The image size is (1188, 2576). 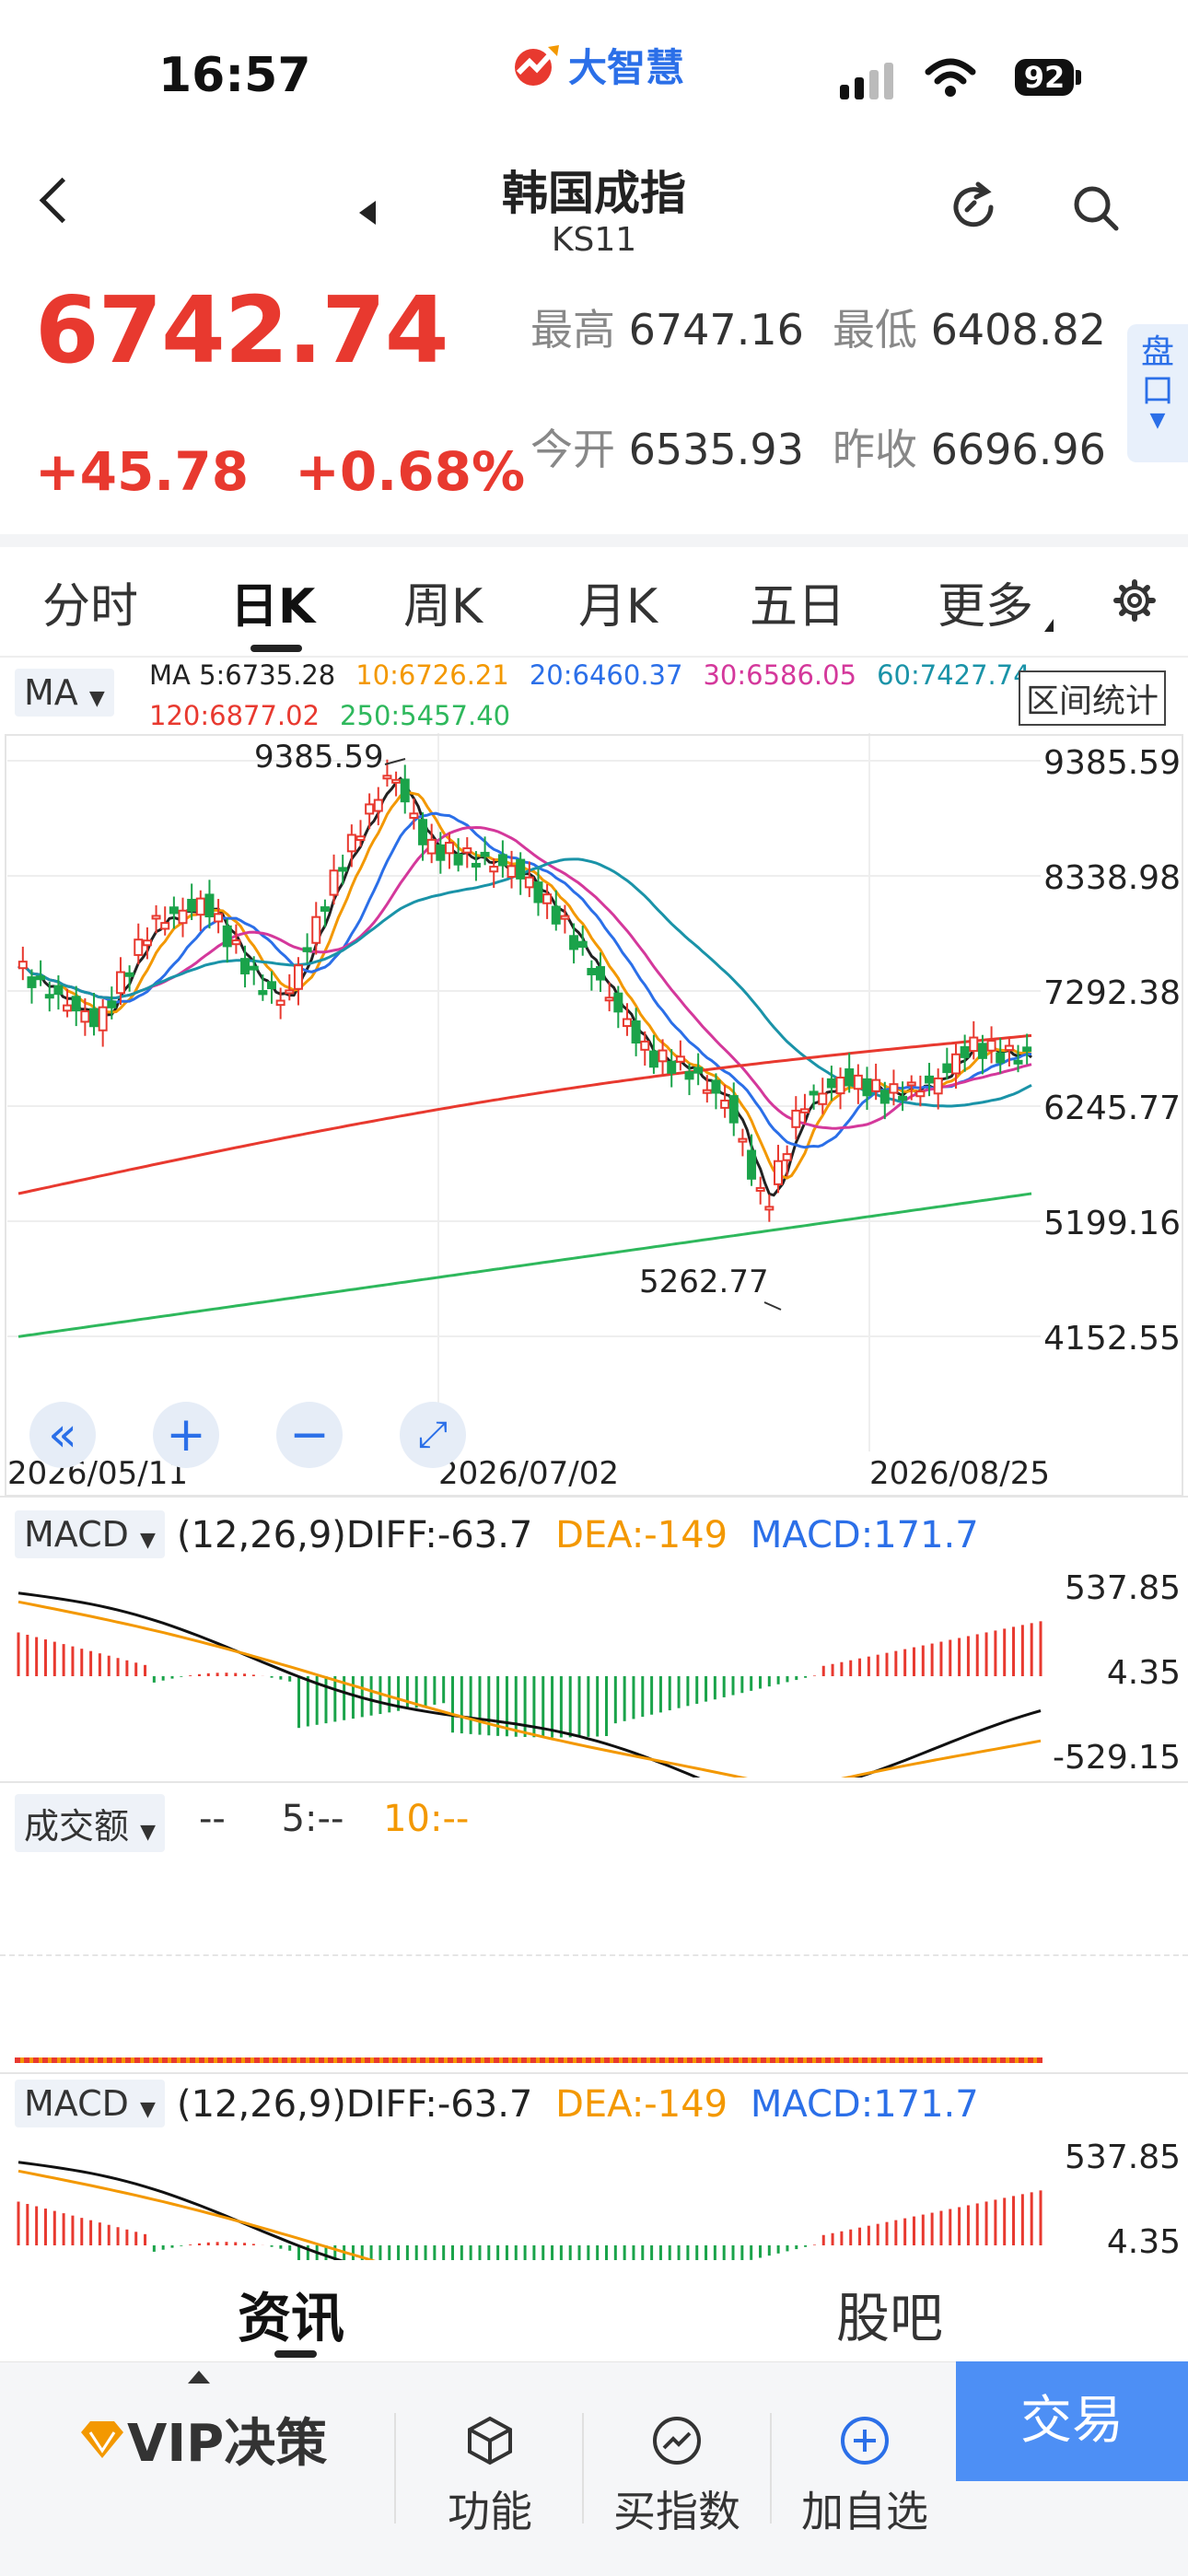 I want to click on minus-icon: −, so click(x=309, y=1435).